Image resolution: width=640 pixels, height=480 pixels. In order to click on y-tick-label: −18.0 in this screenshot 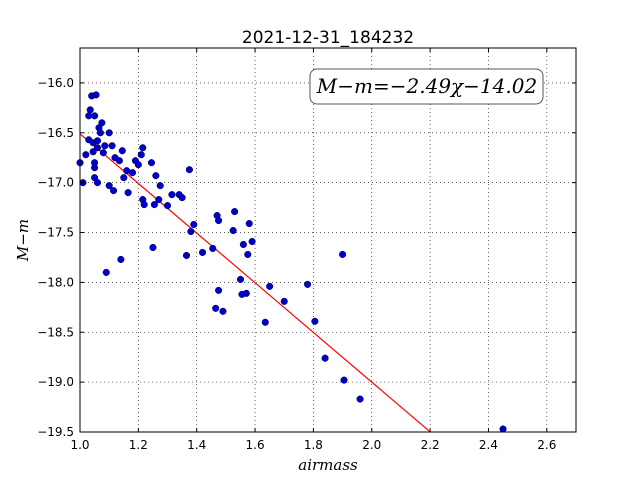, I will do `click(55, 282)`.